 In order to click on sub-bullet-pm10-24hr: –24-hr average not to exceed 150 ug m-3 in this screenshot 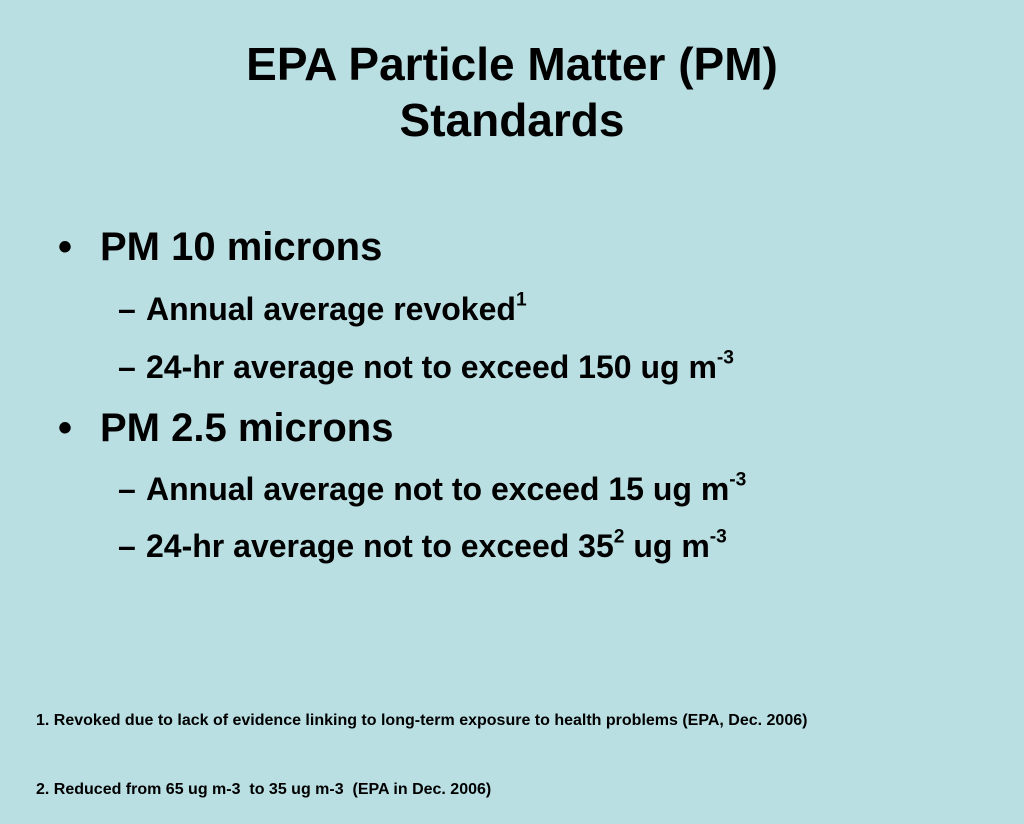, I will do `click(426, 367)`.